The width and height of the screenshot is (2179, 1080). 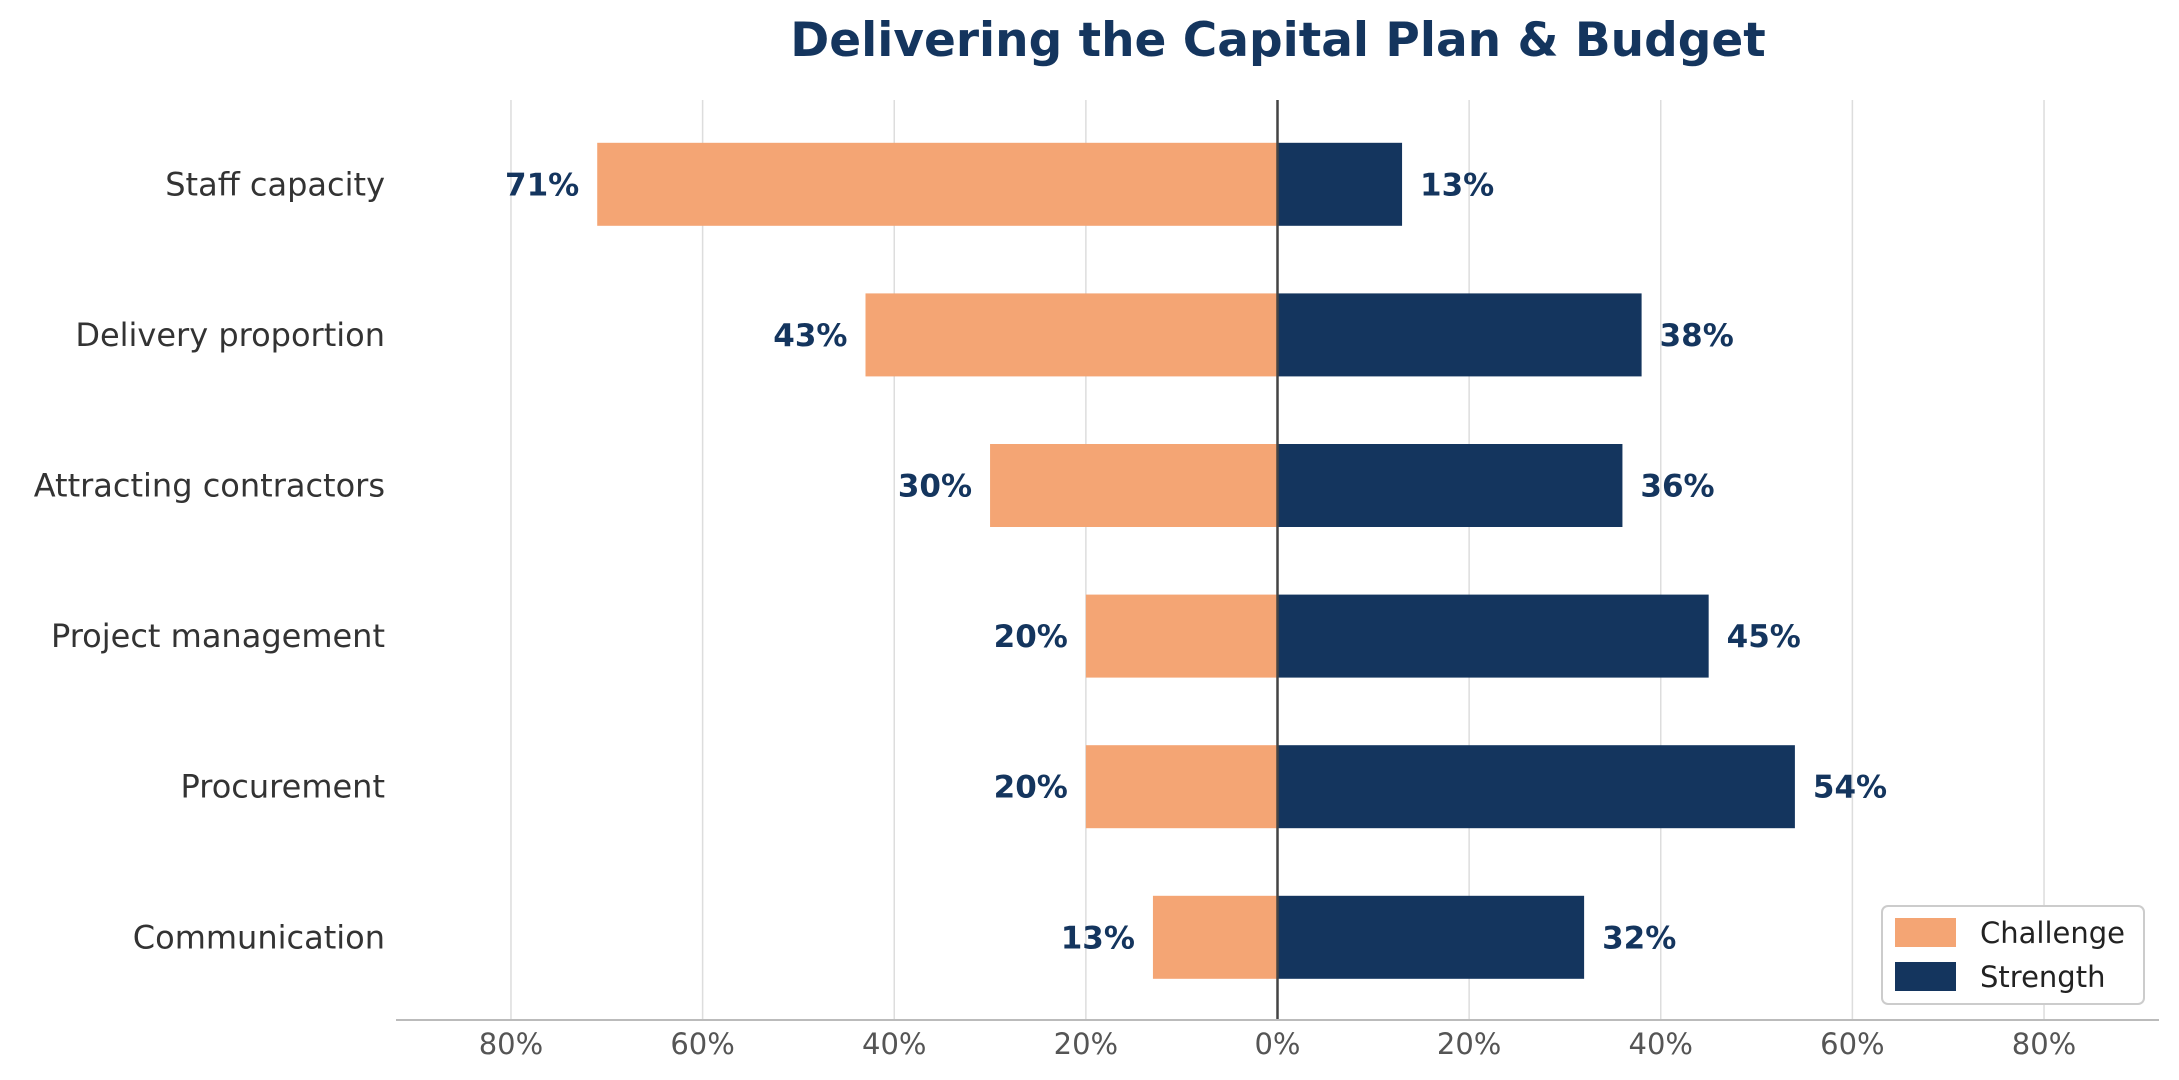 I want to click on chart-title: Delivering the Capital Plan & Budget, so click(x=1278, y=40).